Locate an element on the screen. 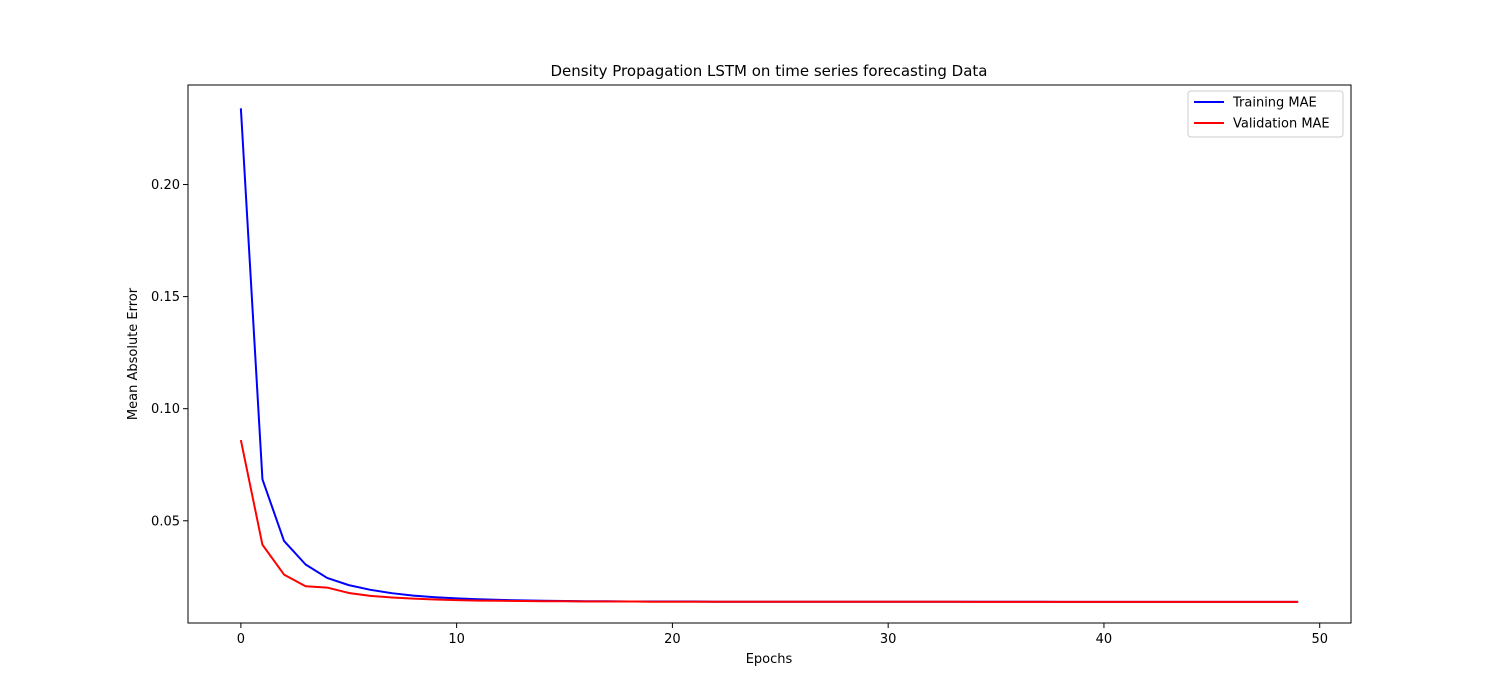 The image size is (1500, 700). legend-label-1: Validation MAE is located at coordinates (1281, 124).